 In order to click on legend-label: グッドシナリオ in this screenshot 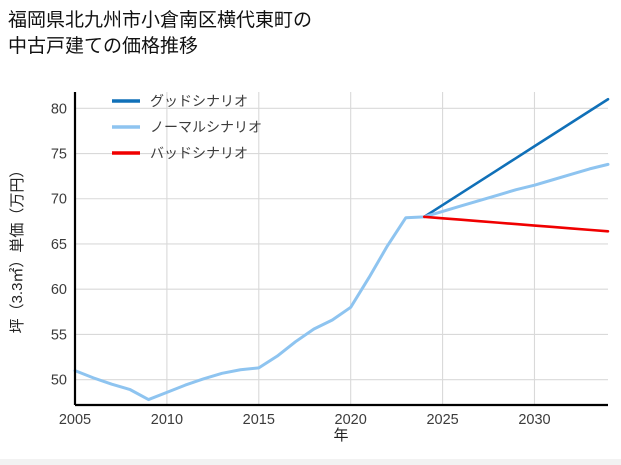, I will do `click(199, 101)`.